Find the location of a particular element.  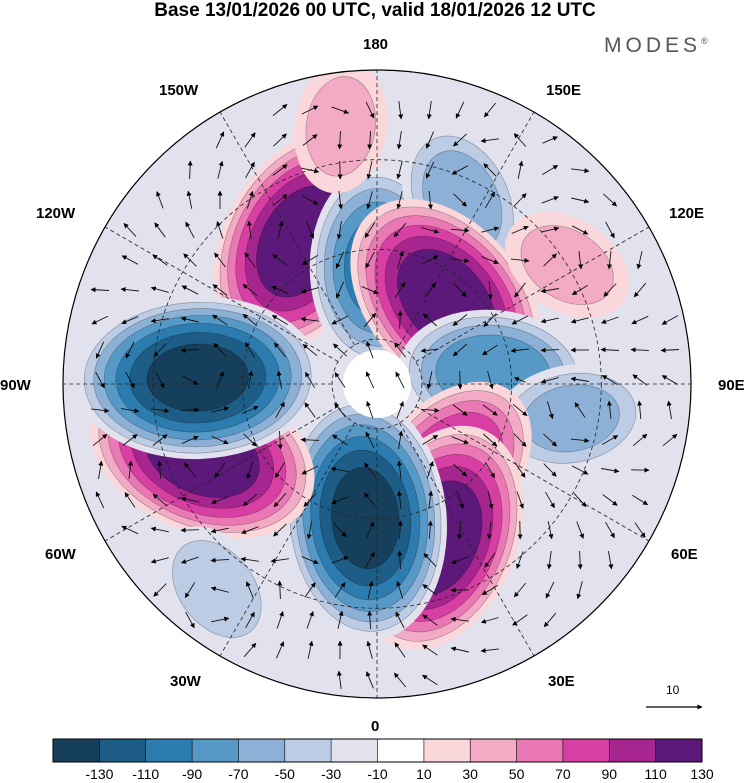

latitude-circle is located at coordinates (377, 384).